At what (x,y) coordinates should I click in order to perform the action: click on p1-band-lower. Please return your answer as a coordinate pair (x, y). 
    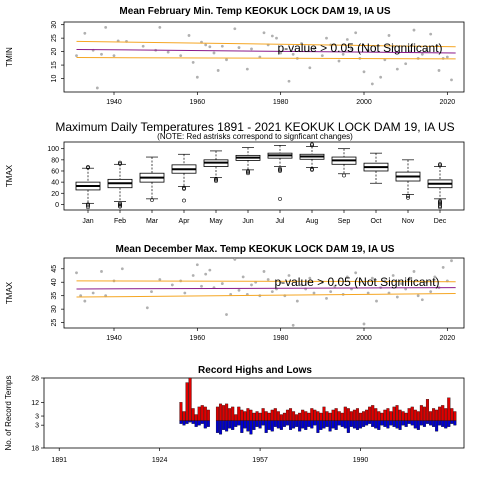
    Looking at the image, I should click on (266, 58).